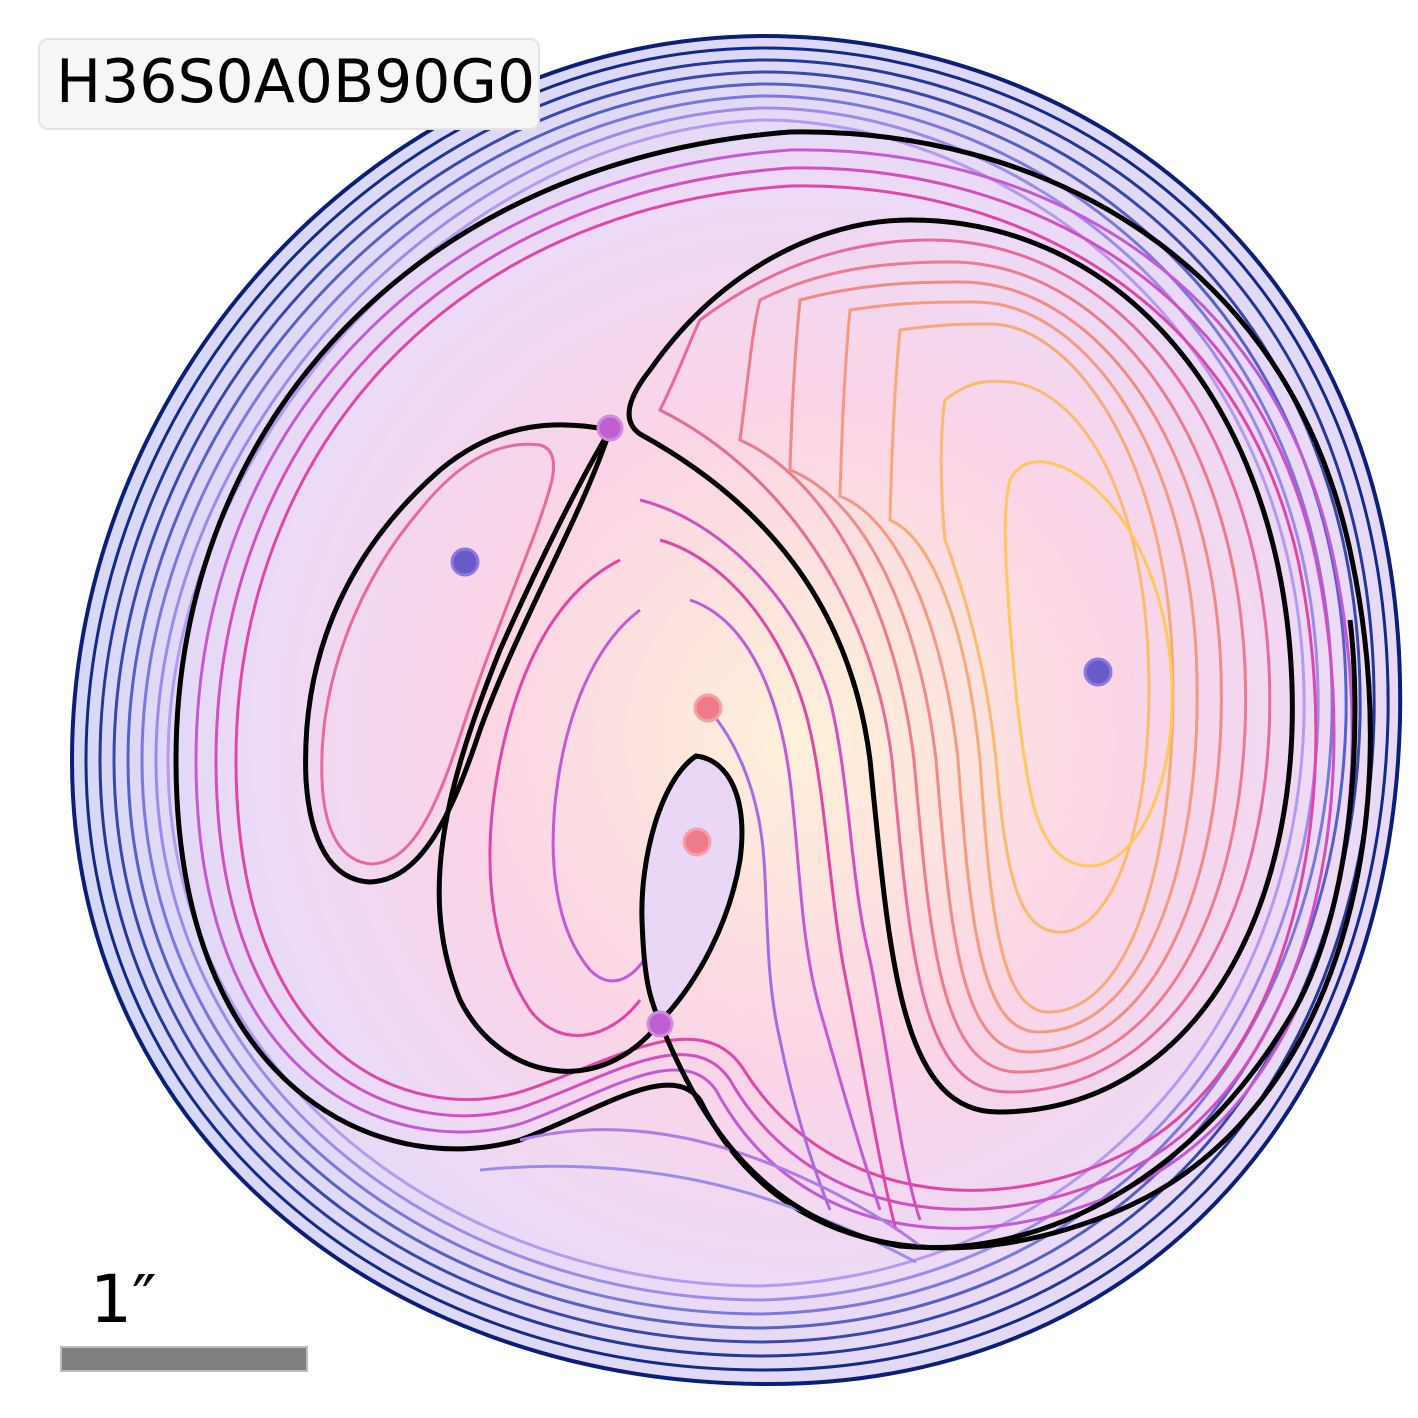 Image resolution: width=1418 pixels, height=1418 pixels. Describe the element at coordinates (296, 82) in the screenshot. I see `model-label: H36S0A0B90G0` at that location.